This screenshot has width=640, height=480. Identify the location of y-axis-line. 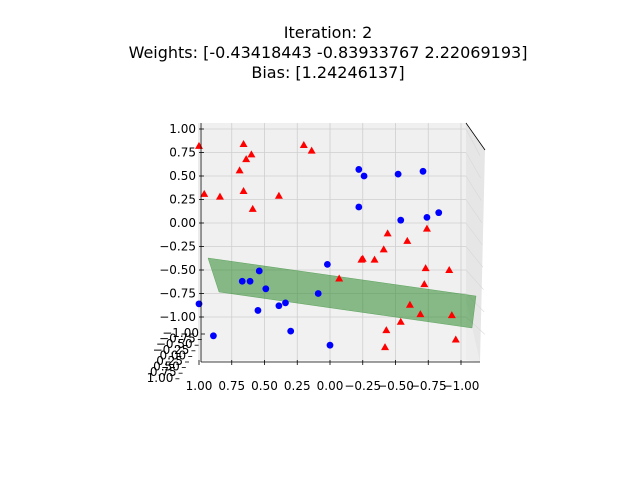
(475, 136).